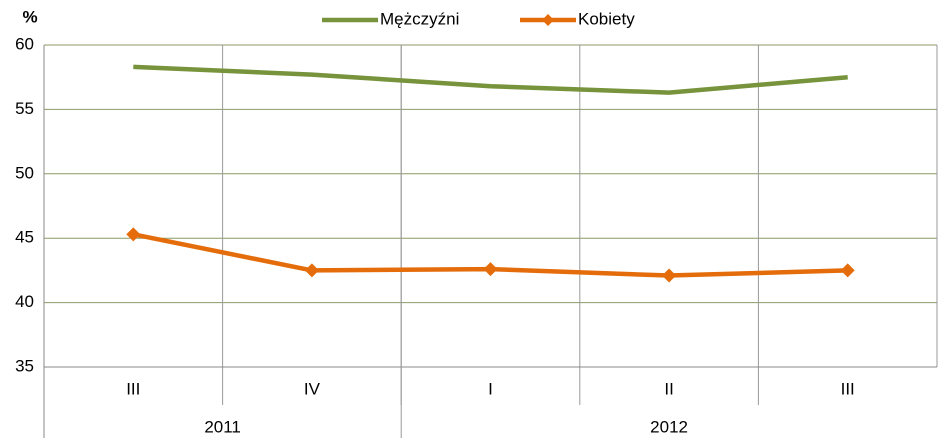 The width and height of the screenshot is (939, 438). Describe the element at coordinates (24, 237) in the screenshot. I see `y-tick-label: 45` at that location.